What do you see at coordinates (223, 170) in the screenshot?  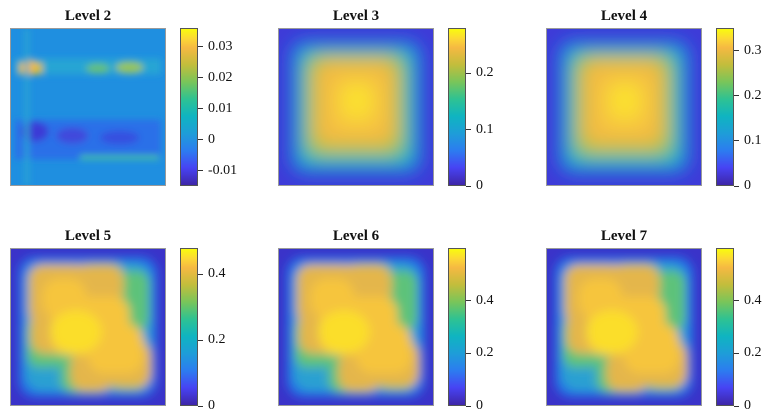 I see `colorbar-tick-label: -0.01` at bounding box center [223, 170].